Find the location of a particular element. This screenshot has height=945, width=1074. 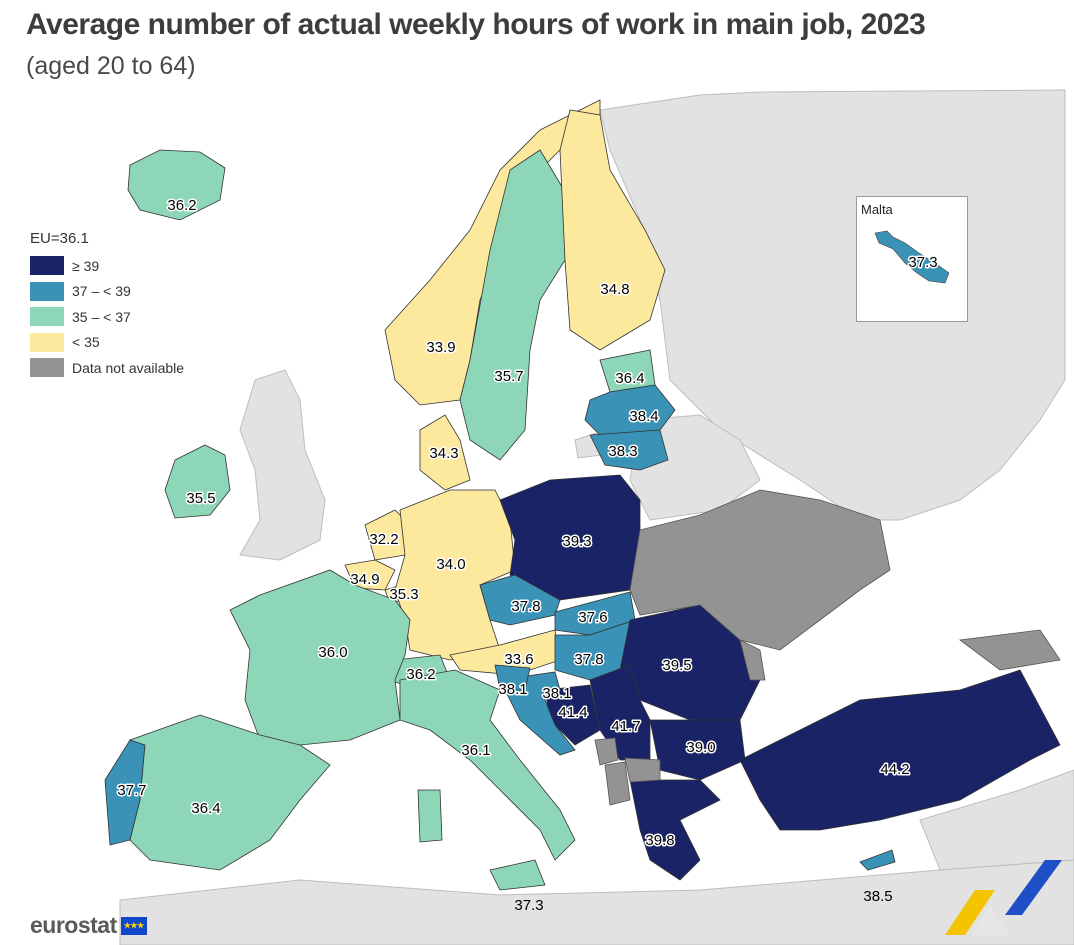

label-croatia: 38.1 is located at coordinates (556, 693).